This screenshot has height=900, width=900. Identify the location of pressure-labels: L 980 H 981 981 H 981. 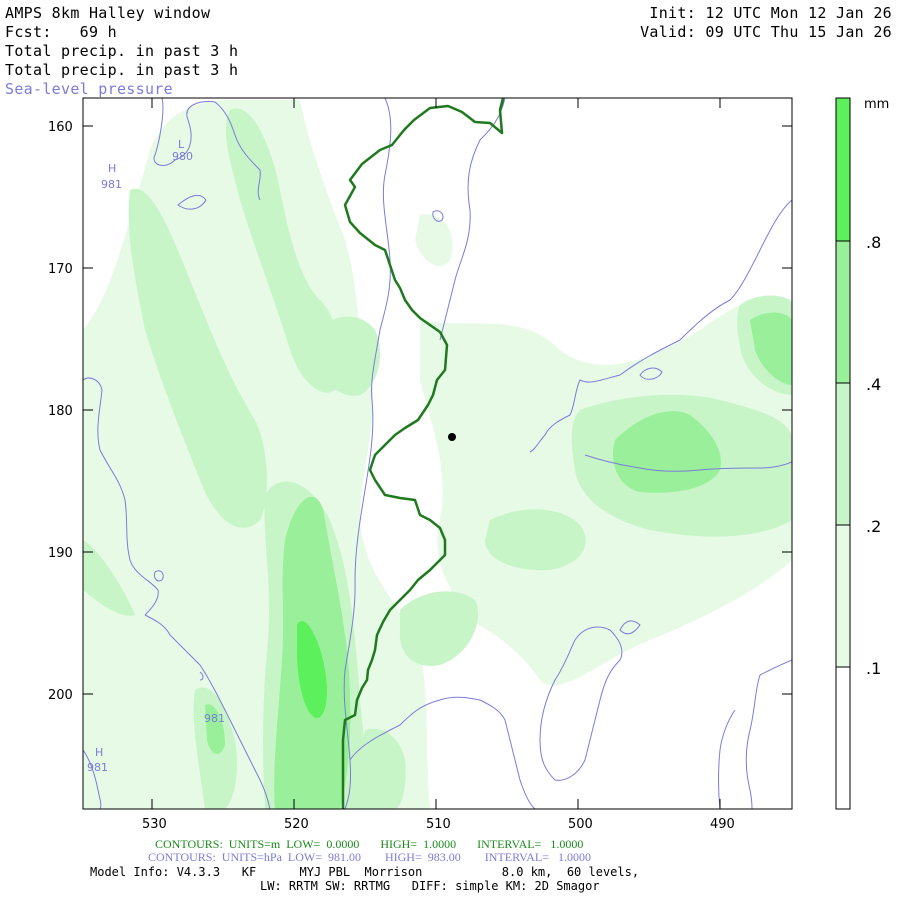
(156, 456).